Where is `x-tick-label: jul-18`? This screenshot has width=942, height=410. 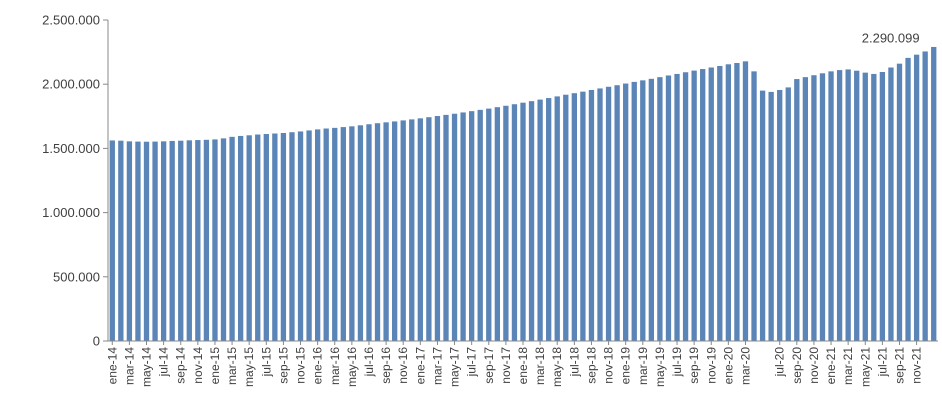 x-tick-label: jul-18 is located at coordinates (574, 362).